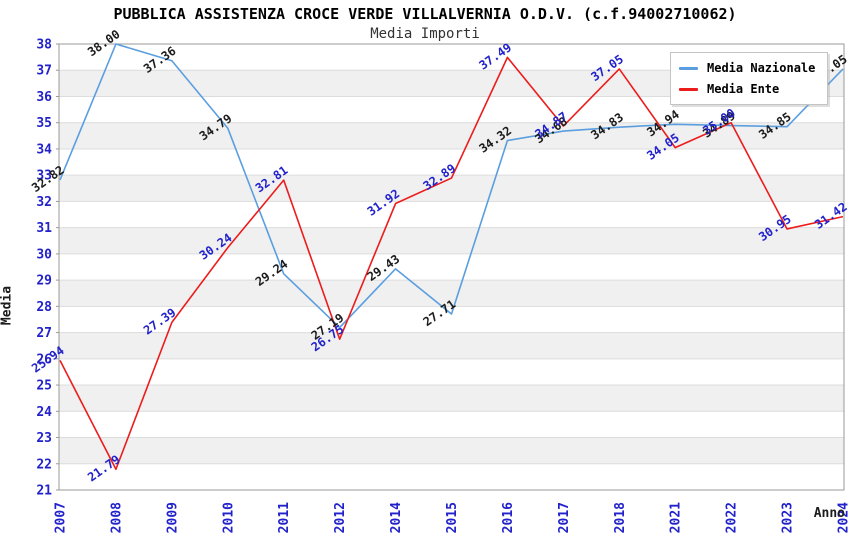 Image resolution: width=850 pixels, height=550 pixels. I want to click on point-label: 37.49, so click(496, 56).